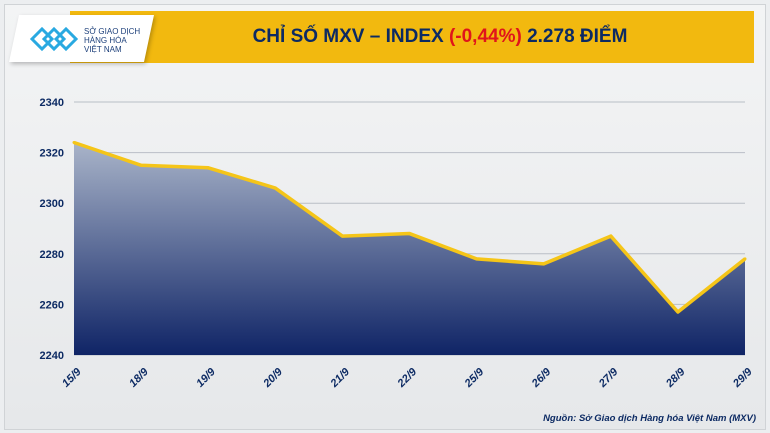  I want to click on y-tick-label: 2280, so click(52, 255).